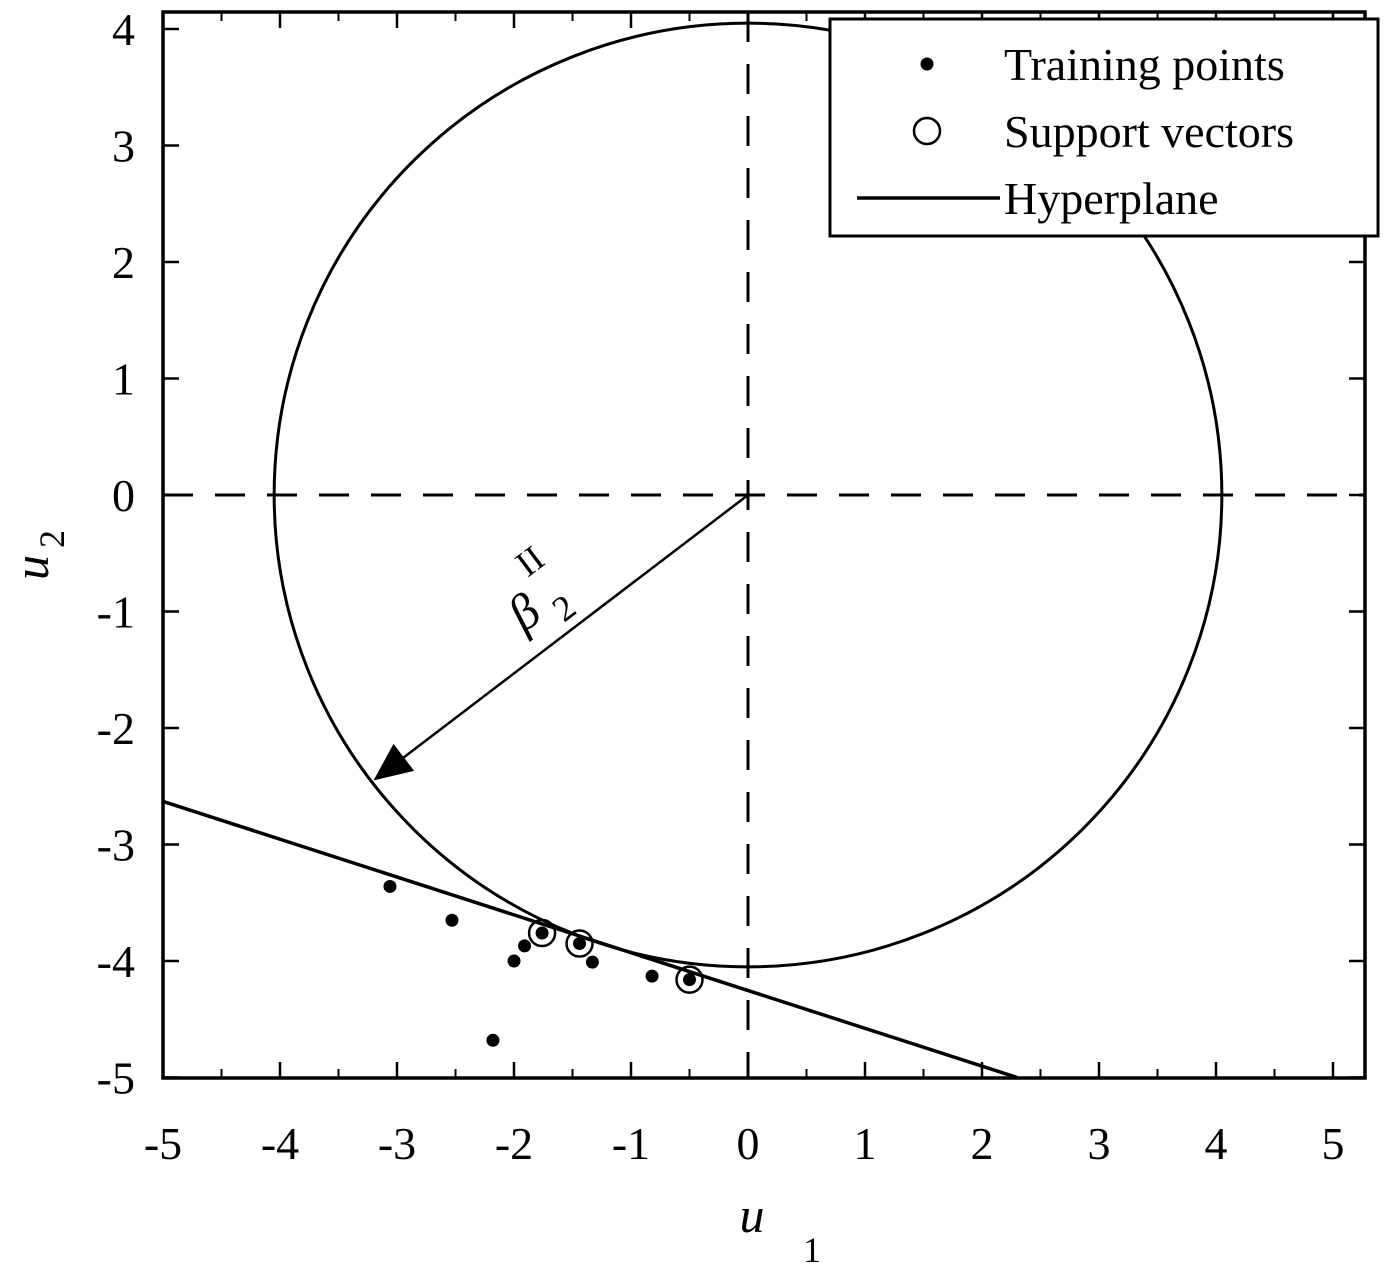 This screenshot has height=1271, width=1400. I want to click on arrow-head-icon, so click(394, 762).